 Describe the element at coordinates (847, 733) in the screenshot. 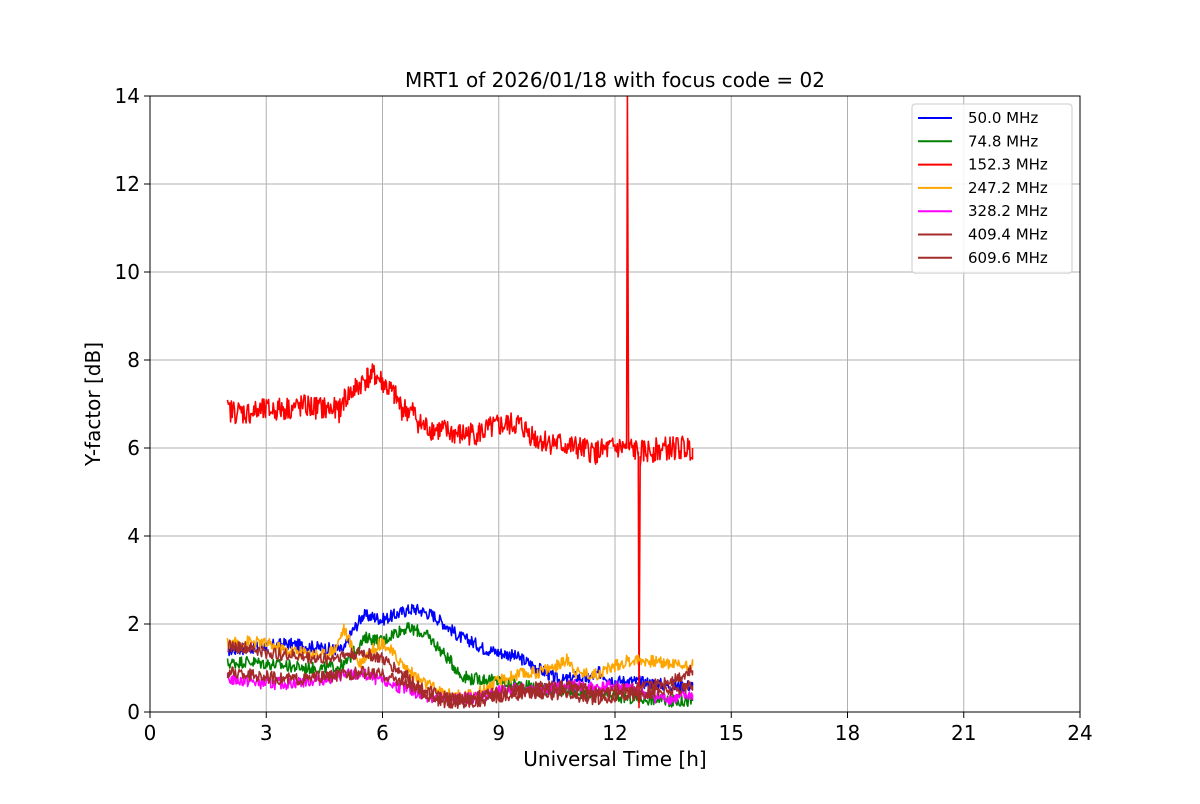

I see `x-tick-label: 18` at that location.